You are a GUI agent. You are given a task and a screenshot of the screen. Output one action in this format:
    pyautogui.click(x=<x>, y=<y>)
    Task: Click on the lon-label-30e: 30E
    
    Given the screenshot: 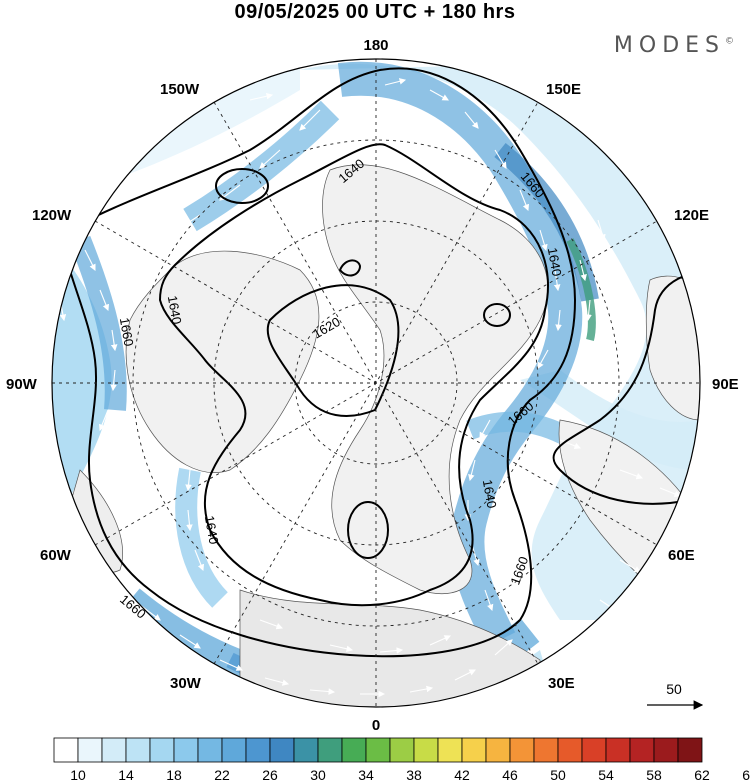 What is the action you would take?
    pyautogui.click(x=561, y=683)
    